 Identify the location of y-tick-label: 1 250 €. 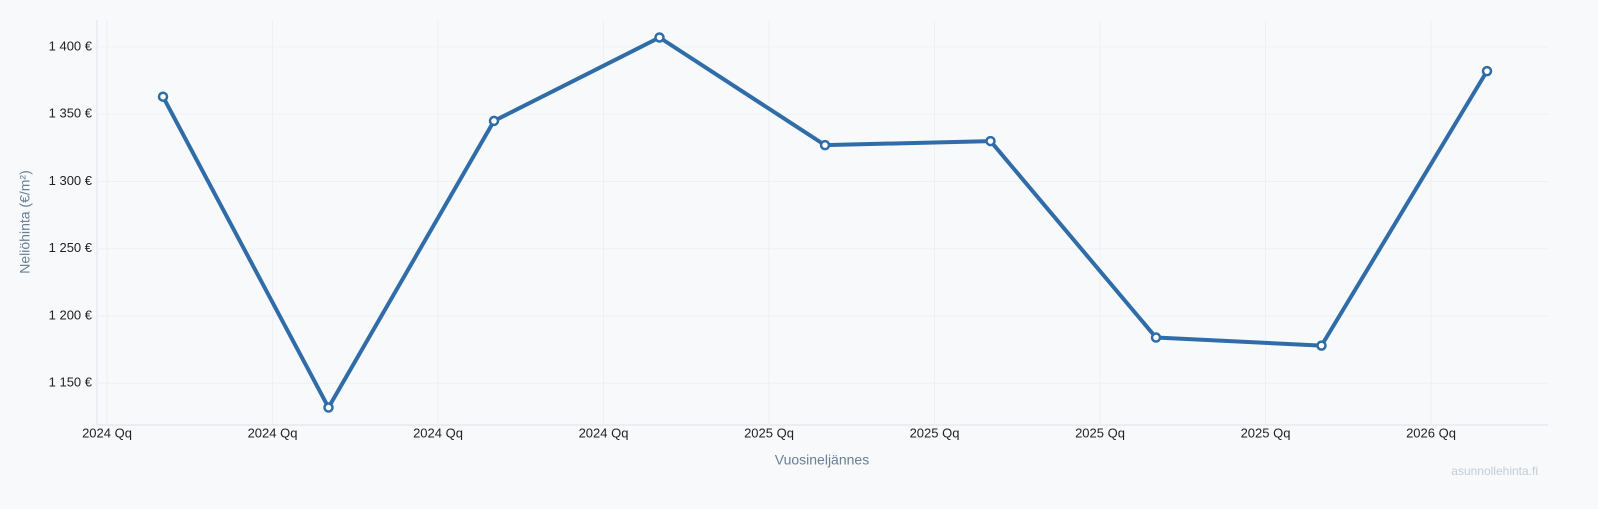
(71, 247).